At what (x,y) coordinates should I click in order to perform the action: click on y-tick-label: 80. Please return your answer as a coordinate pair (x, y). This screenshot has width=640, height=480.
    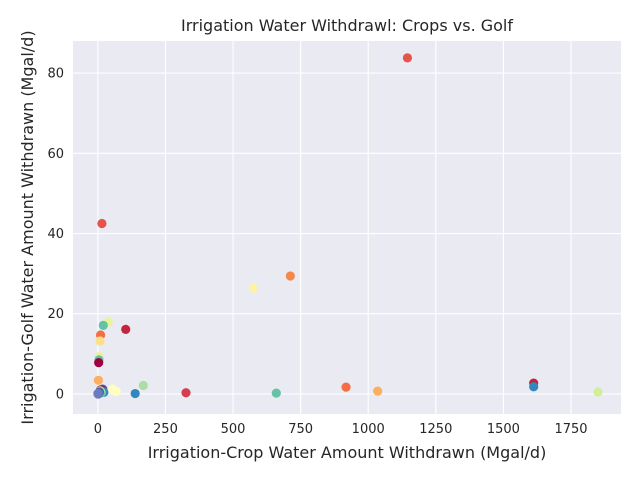
    Looking at the image, I should click on (55, 74).